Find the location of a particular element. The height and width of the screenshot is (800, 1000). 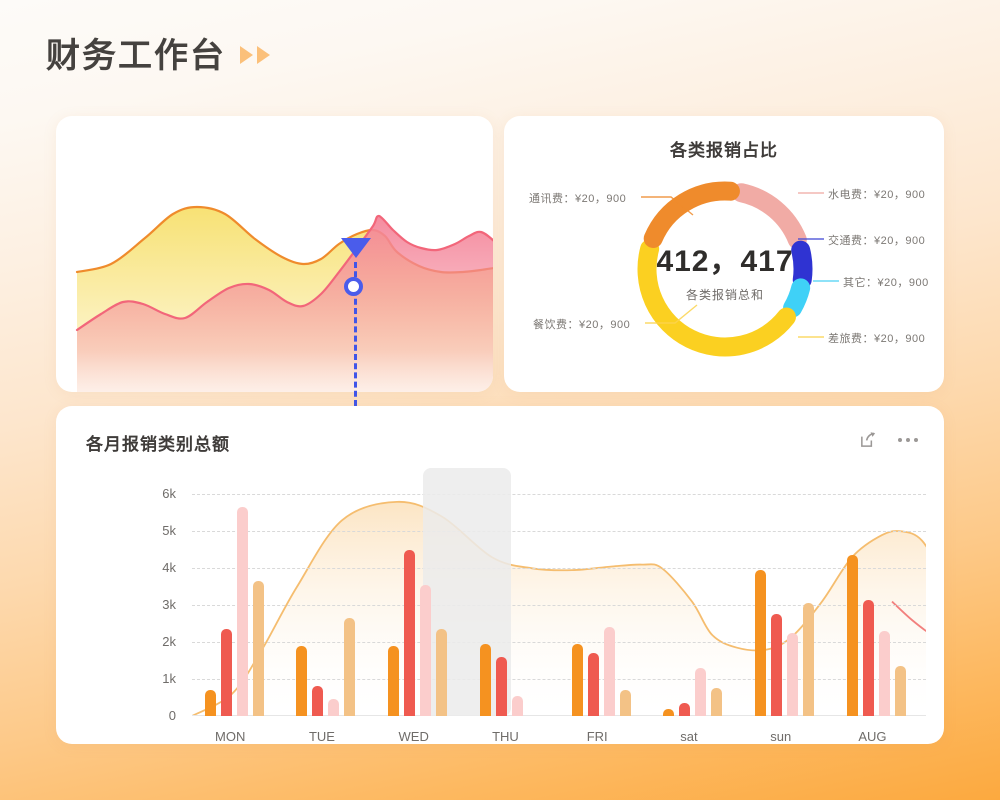

x-axis-label: WED is located at coordinates (413, 736).